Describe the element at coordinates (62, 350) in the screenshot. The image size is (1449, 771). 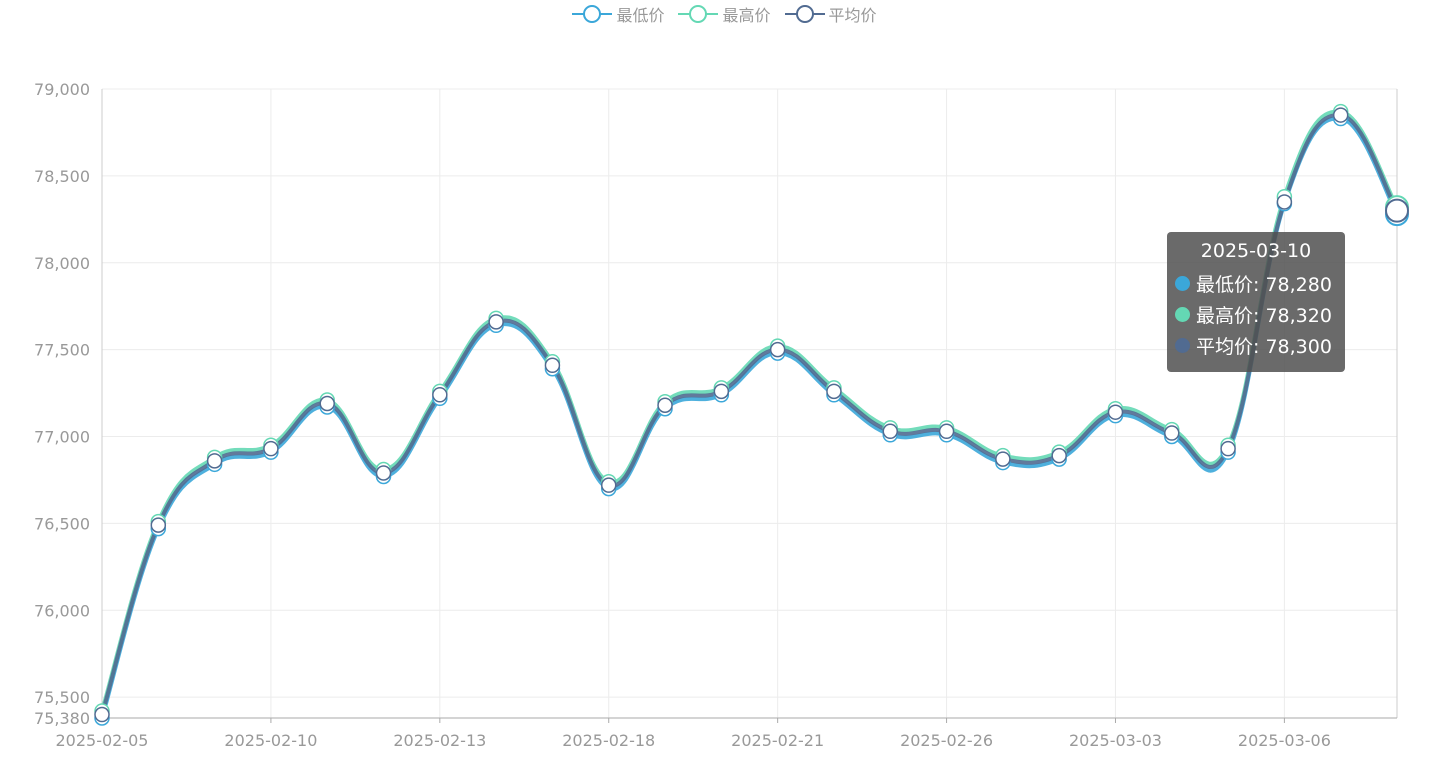
I see `y-tick-label: 77,500` at that location.